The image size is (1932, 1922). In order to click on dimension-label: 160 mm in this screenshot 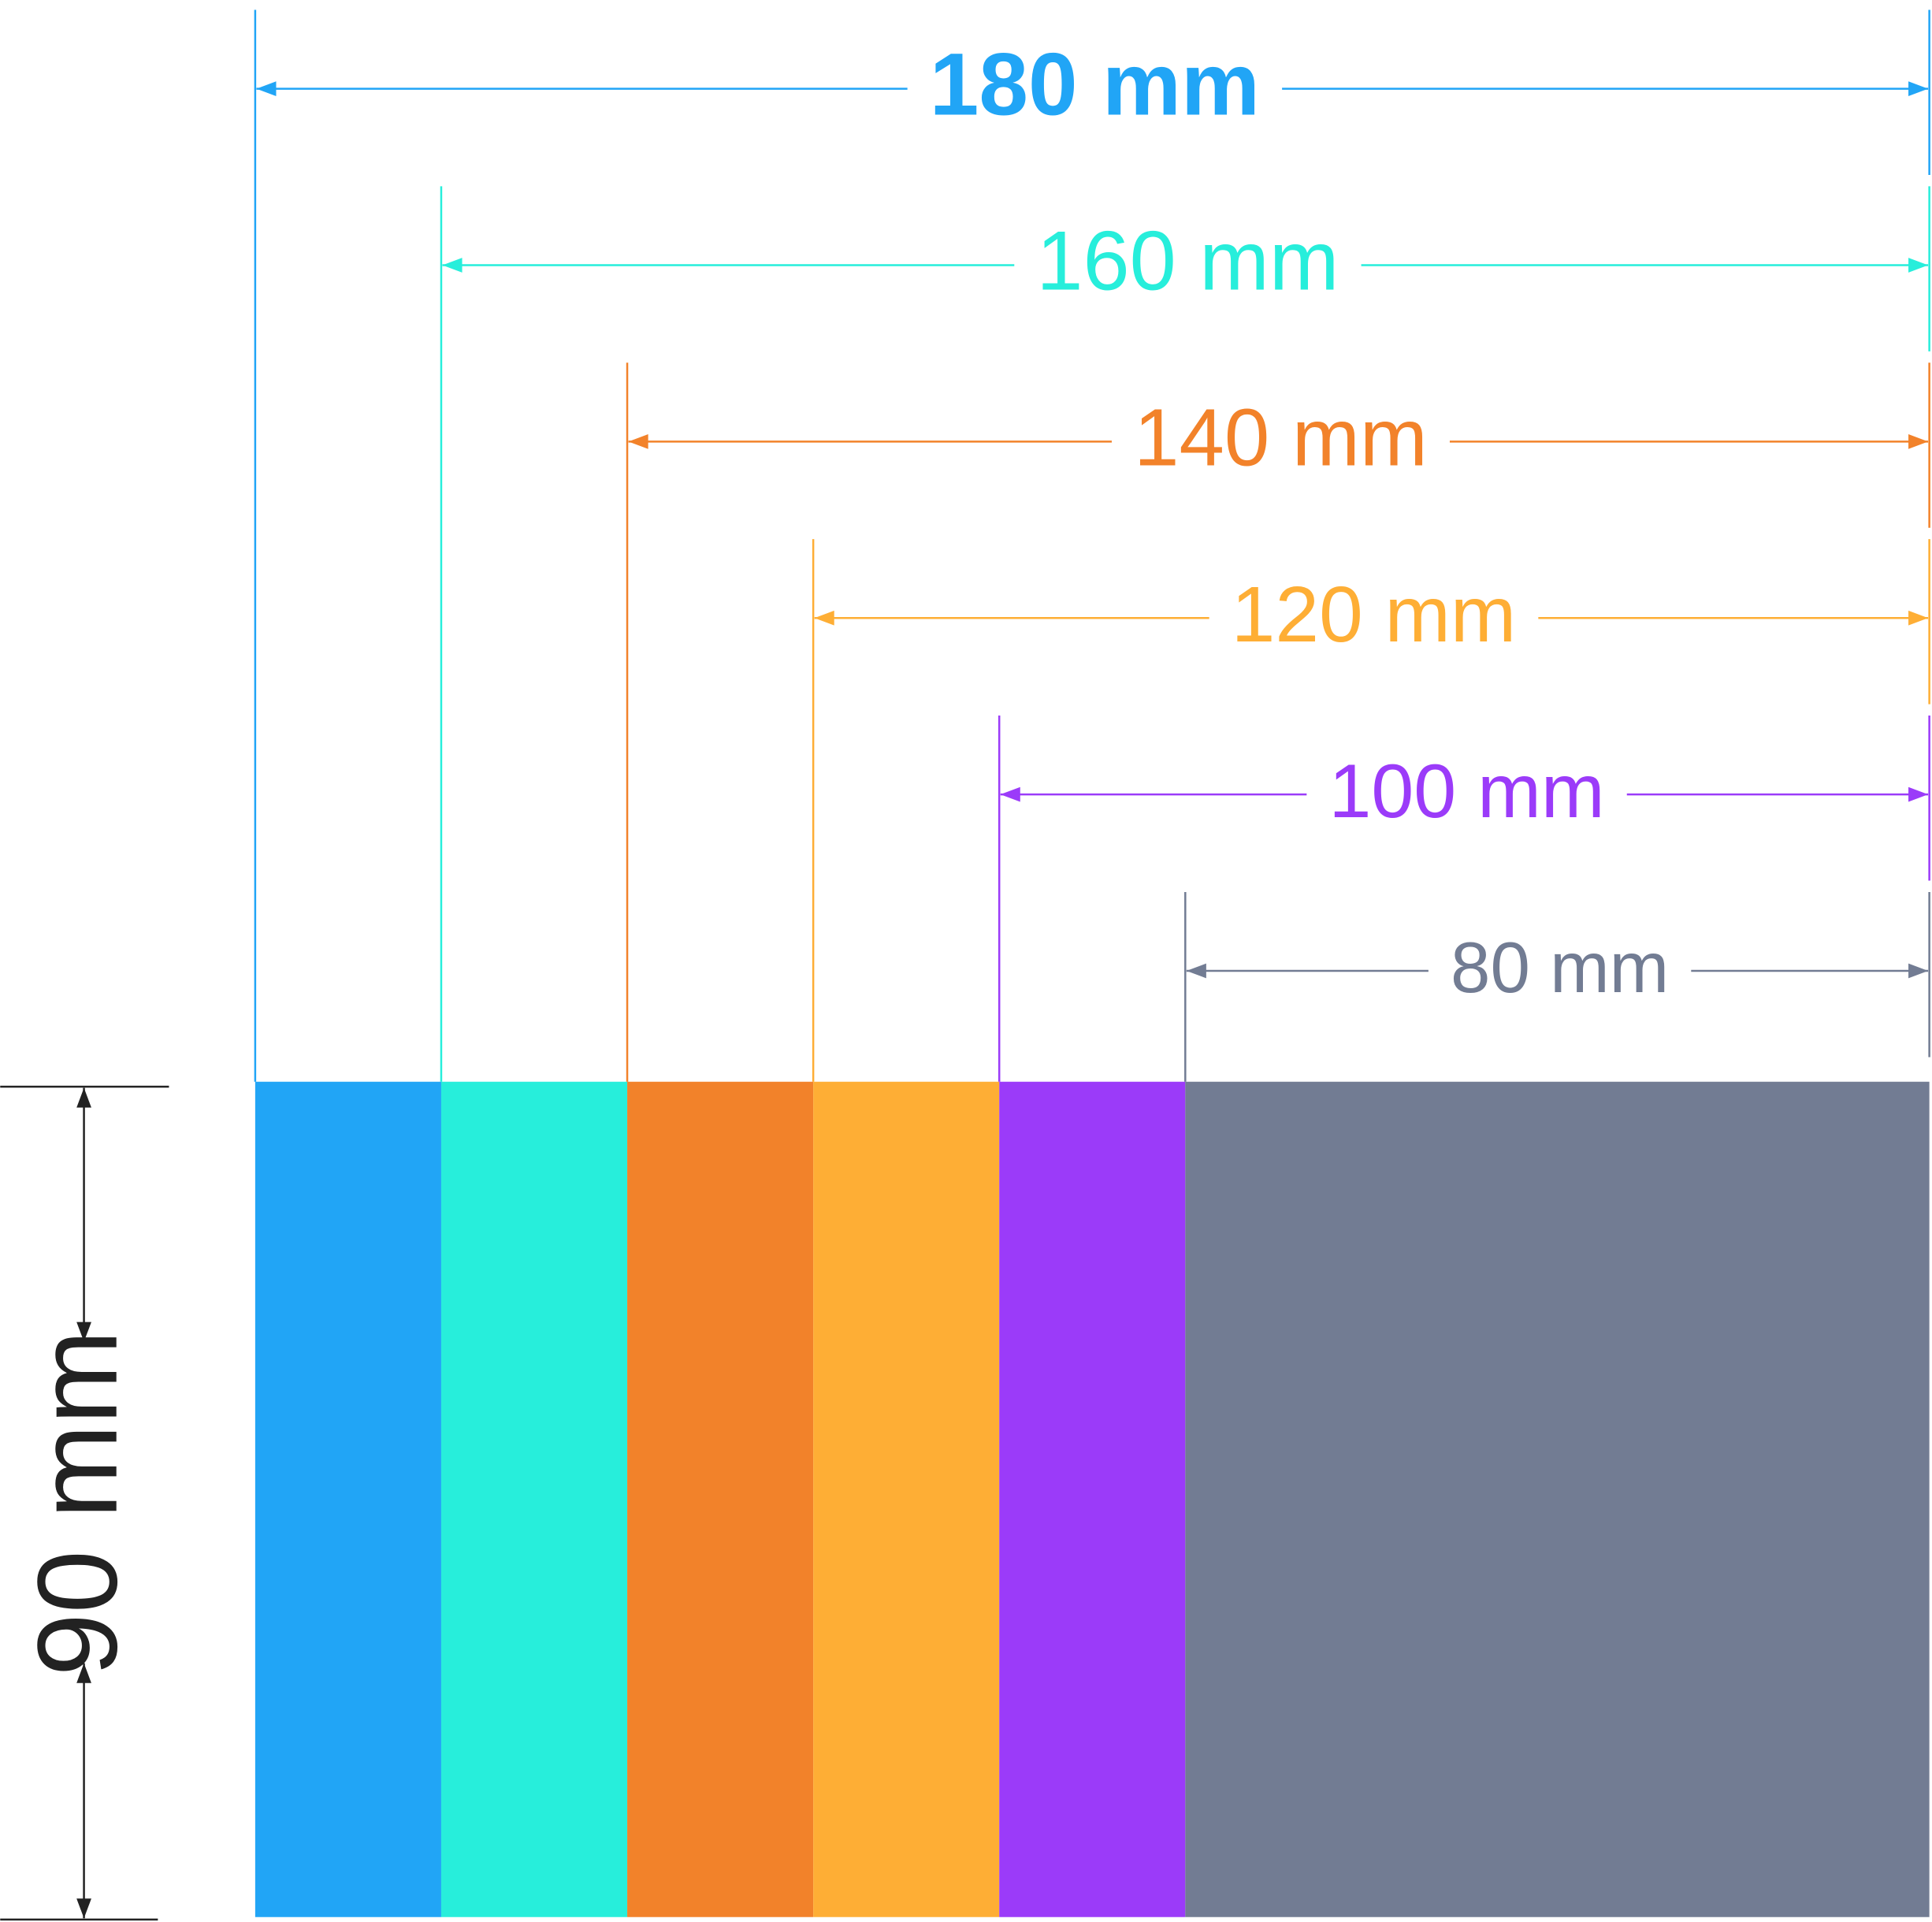, I will do `click(1187, 261)`.